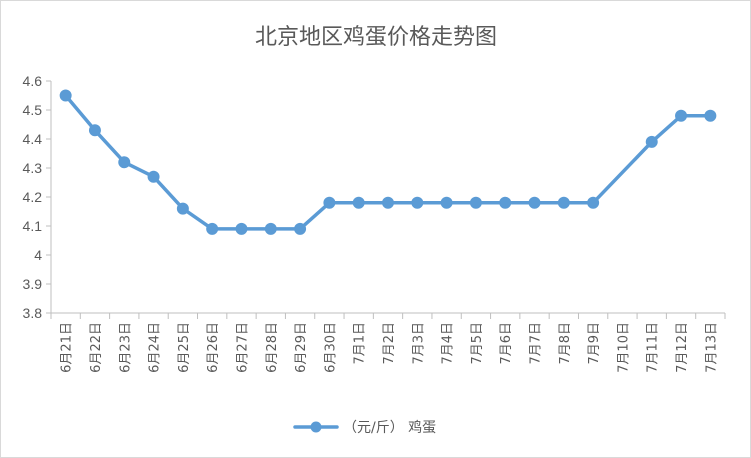  Describe the element at coordinates (33, 139) in the screenshot. I see `y-tick-label: 4.4` at that location.